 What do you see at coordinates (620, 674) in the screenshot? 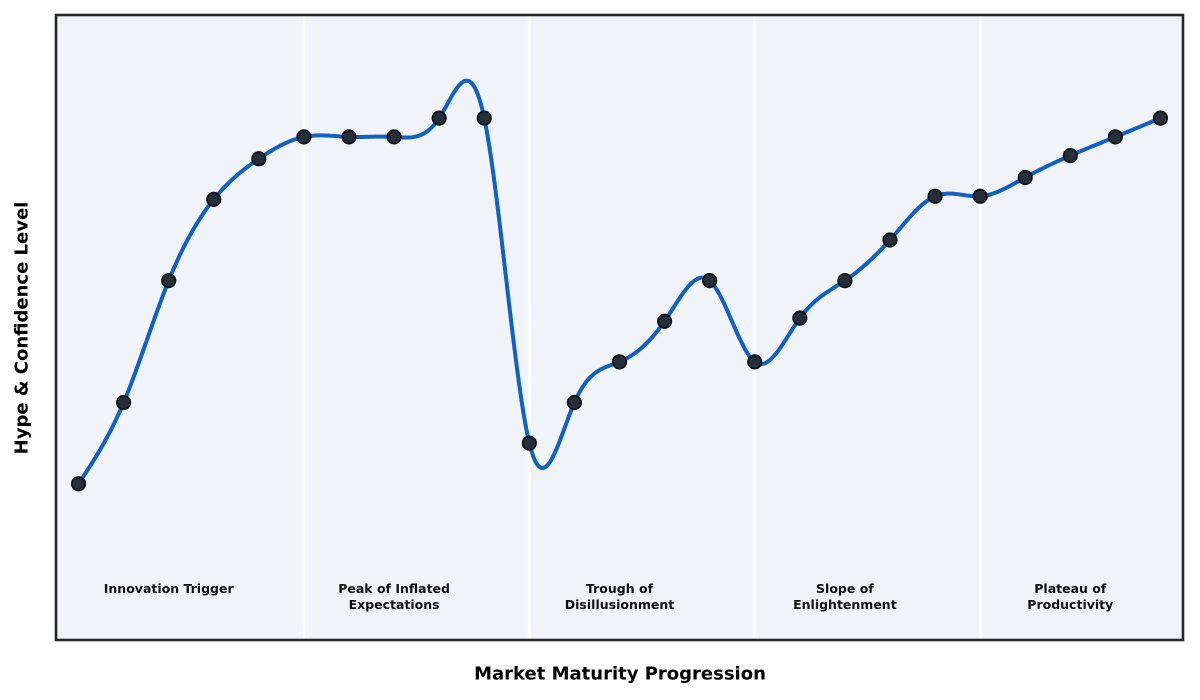
I see `x-axis-label: Market Maturity Progression` at bounding box center [620, 674].